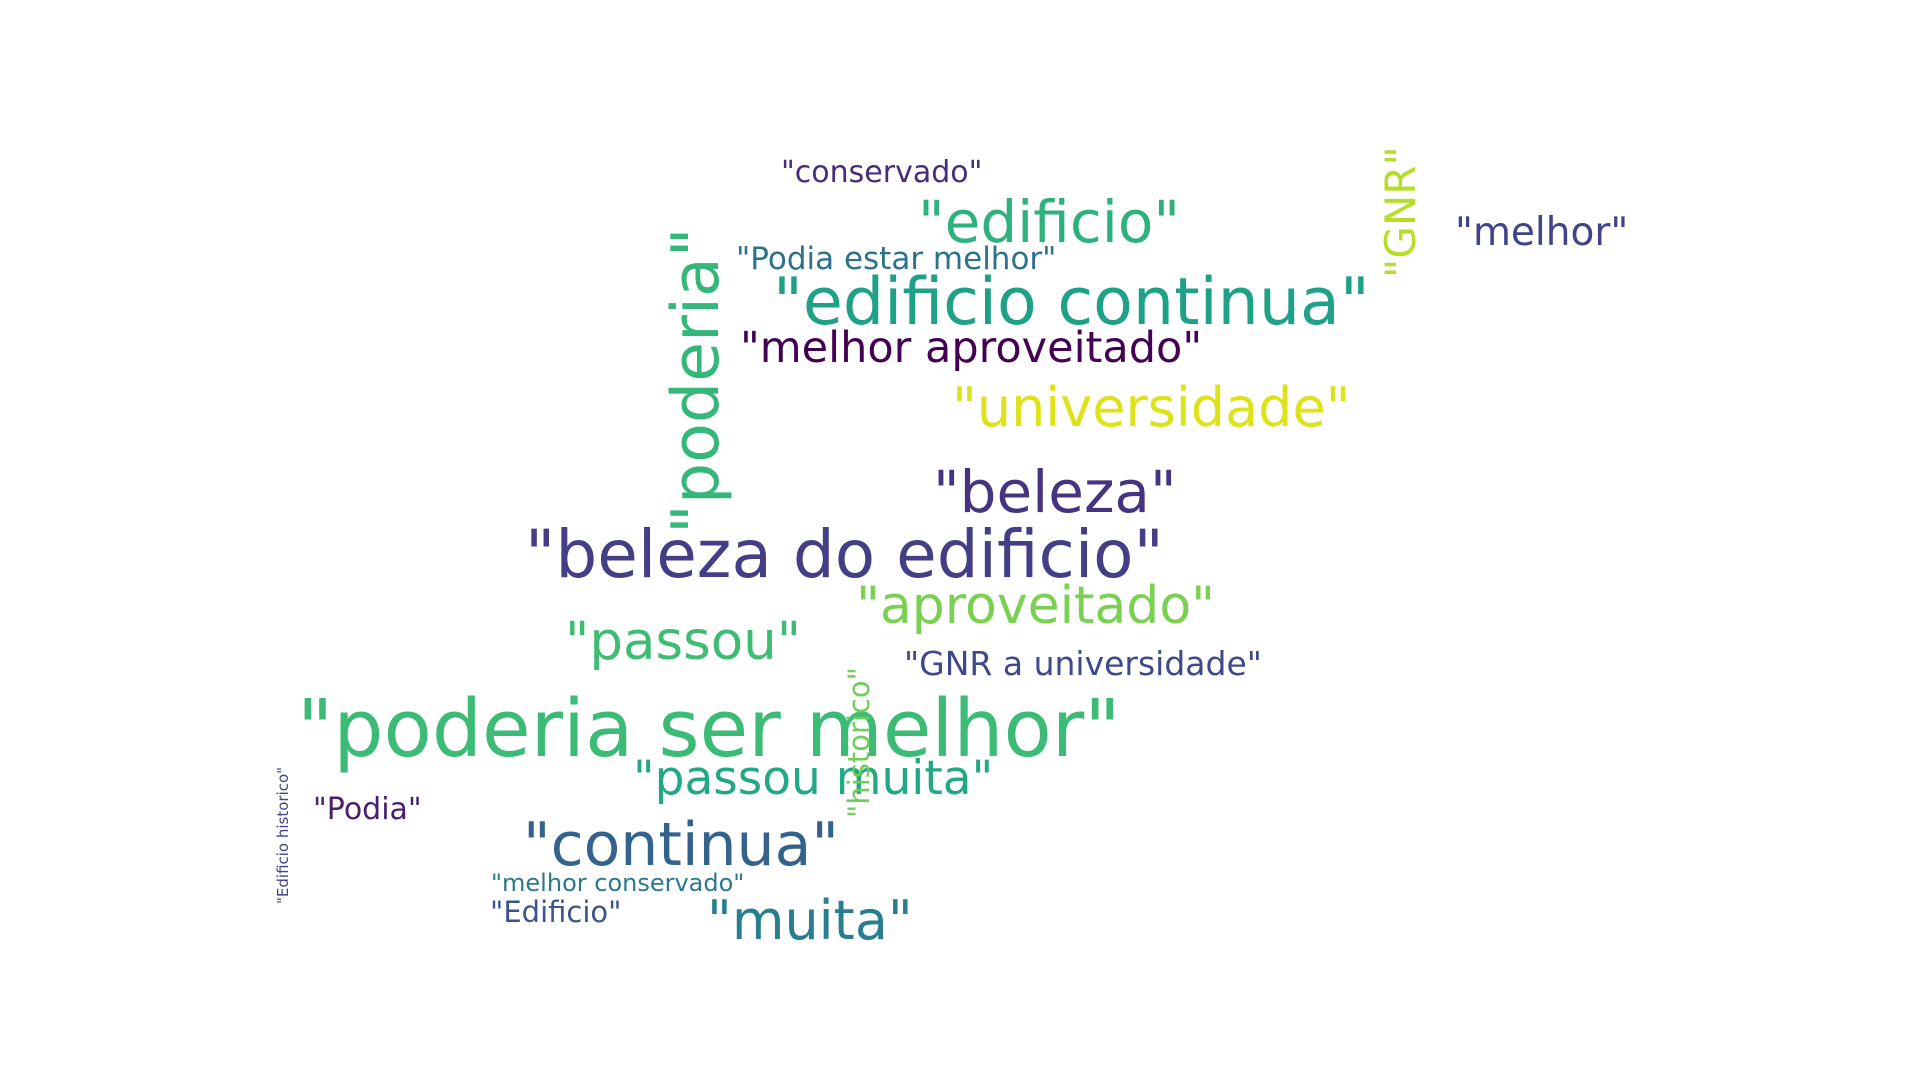 The image size is (1920, 1080). Describe the element at coordinates (1083, 663) in the screenshot. I see `word-gnr-a-universidade: "GNR a universidade"` at that location.